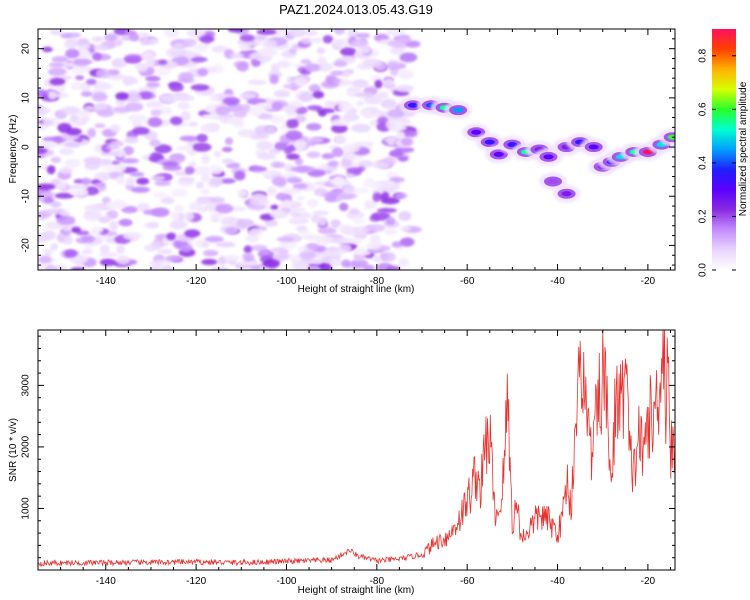 This screenshot has height=600, width=750. Describe the element at coordinates (703, 163) in the screenshot. I see `colorbar-tick-label: 0.4` at that location.